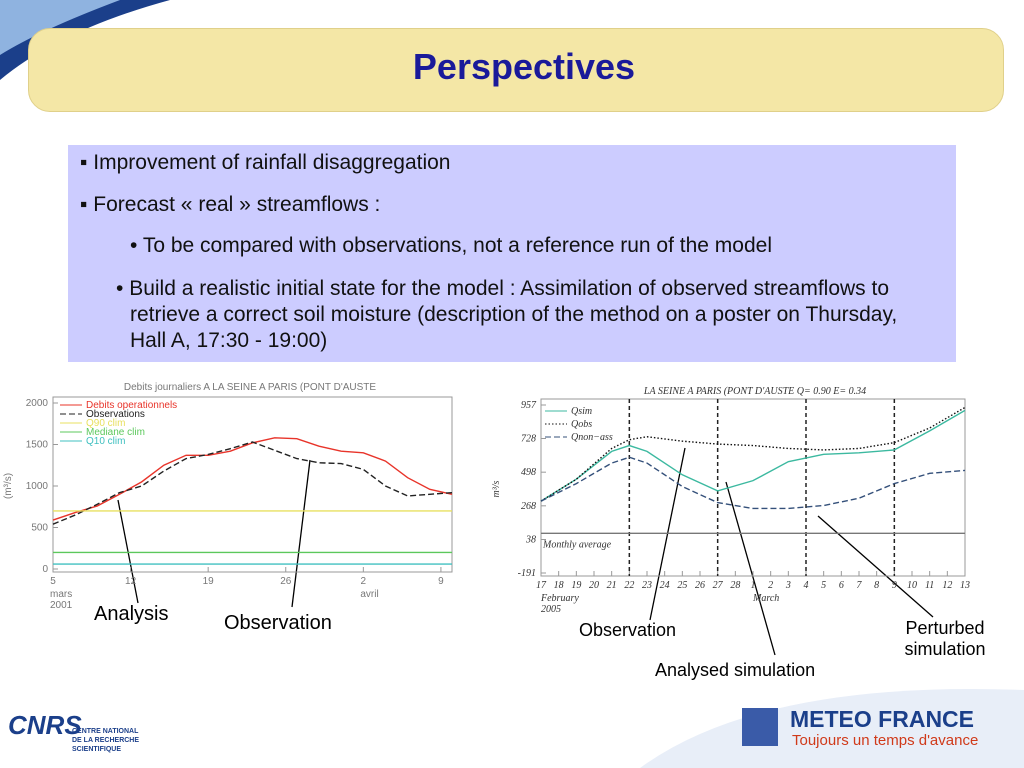 This screenshot has width=1024, height=768. What do you see at coordinates (760, 727) in the screenshot?
I see `meteo-icon` at bounding box center [760, 727].